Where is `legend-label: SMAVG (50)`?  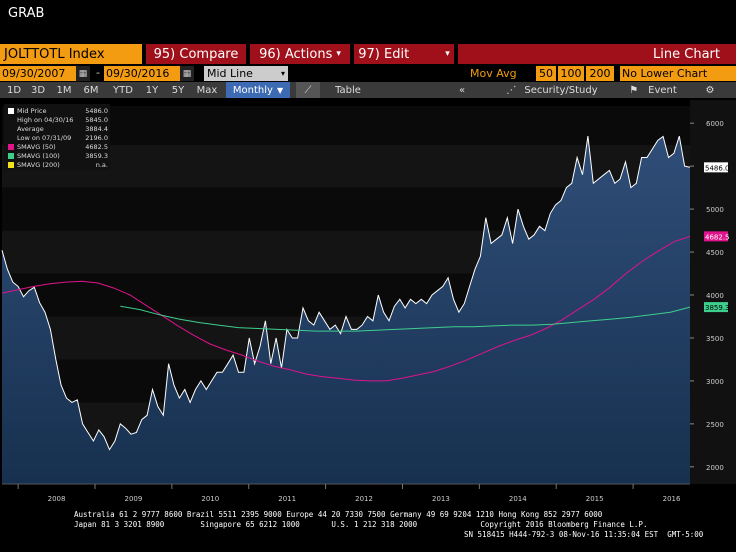 legend-label: SMAVG (50) is located at coordinates (36, 146).